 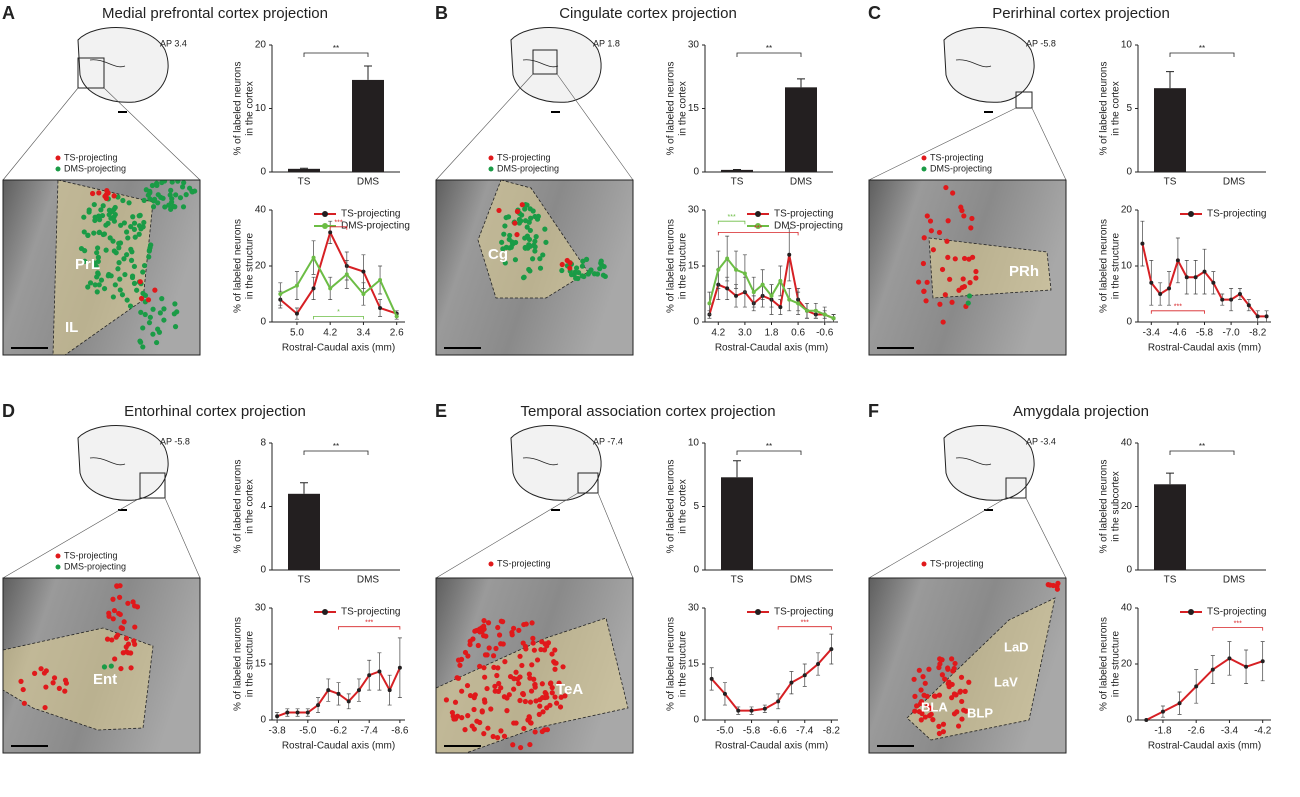 I want to click on legend-dot, so click(x=491, y=169).